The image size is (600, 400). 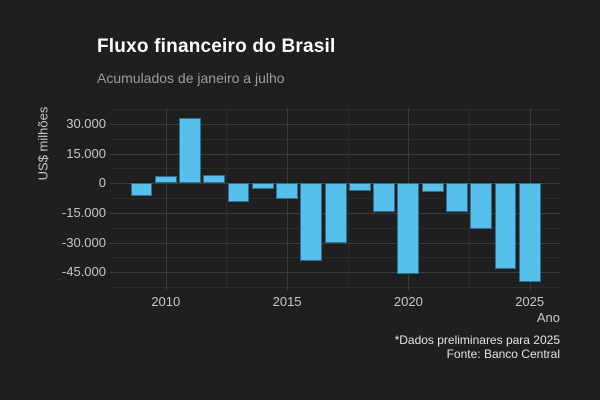 I want to click on bar-2022, so click(x=456, y=198).